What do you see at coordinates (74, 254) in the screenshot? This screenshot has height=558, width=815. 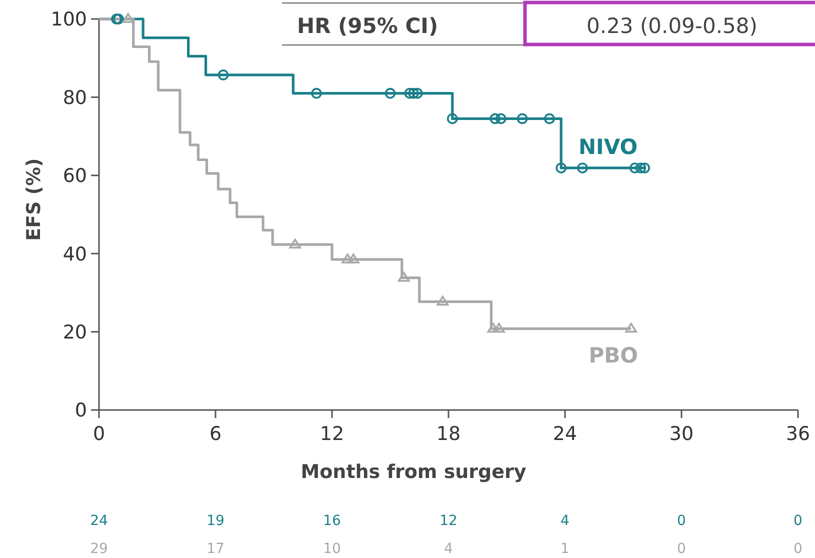 I see `y-tick-label: 40` at bounding box center [74, 254].